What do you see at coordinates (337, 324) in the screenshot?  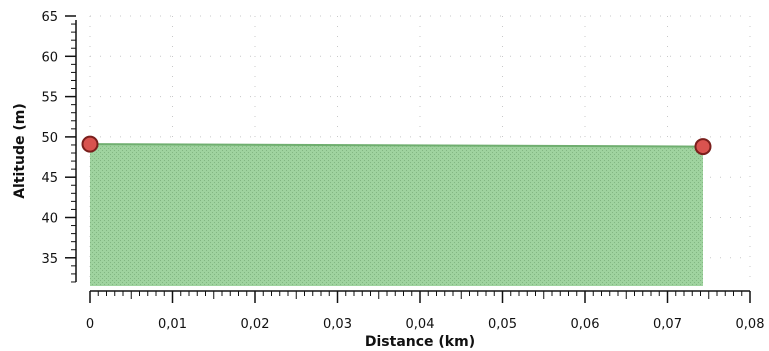 I see `x-tick-label: 0,03` at bounding box center [337, 324].